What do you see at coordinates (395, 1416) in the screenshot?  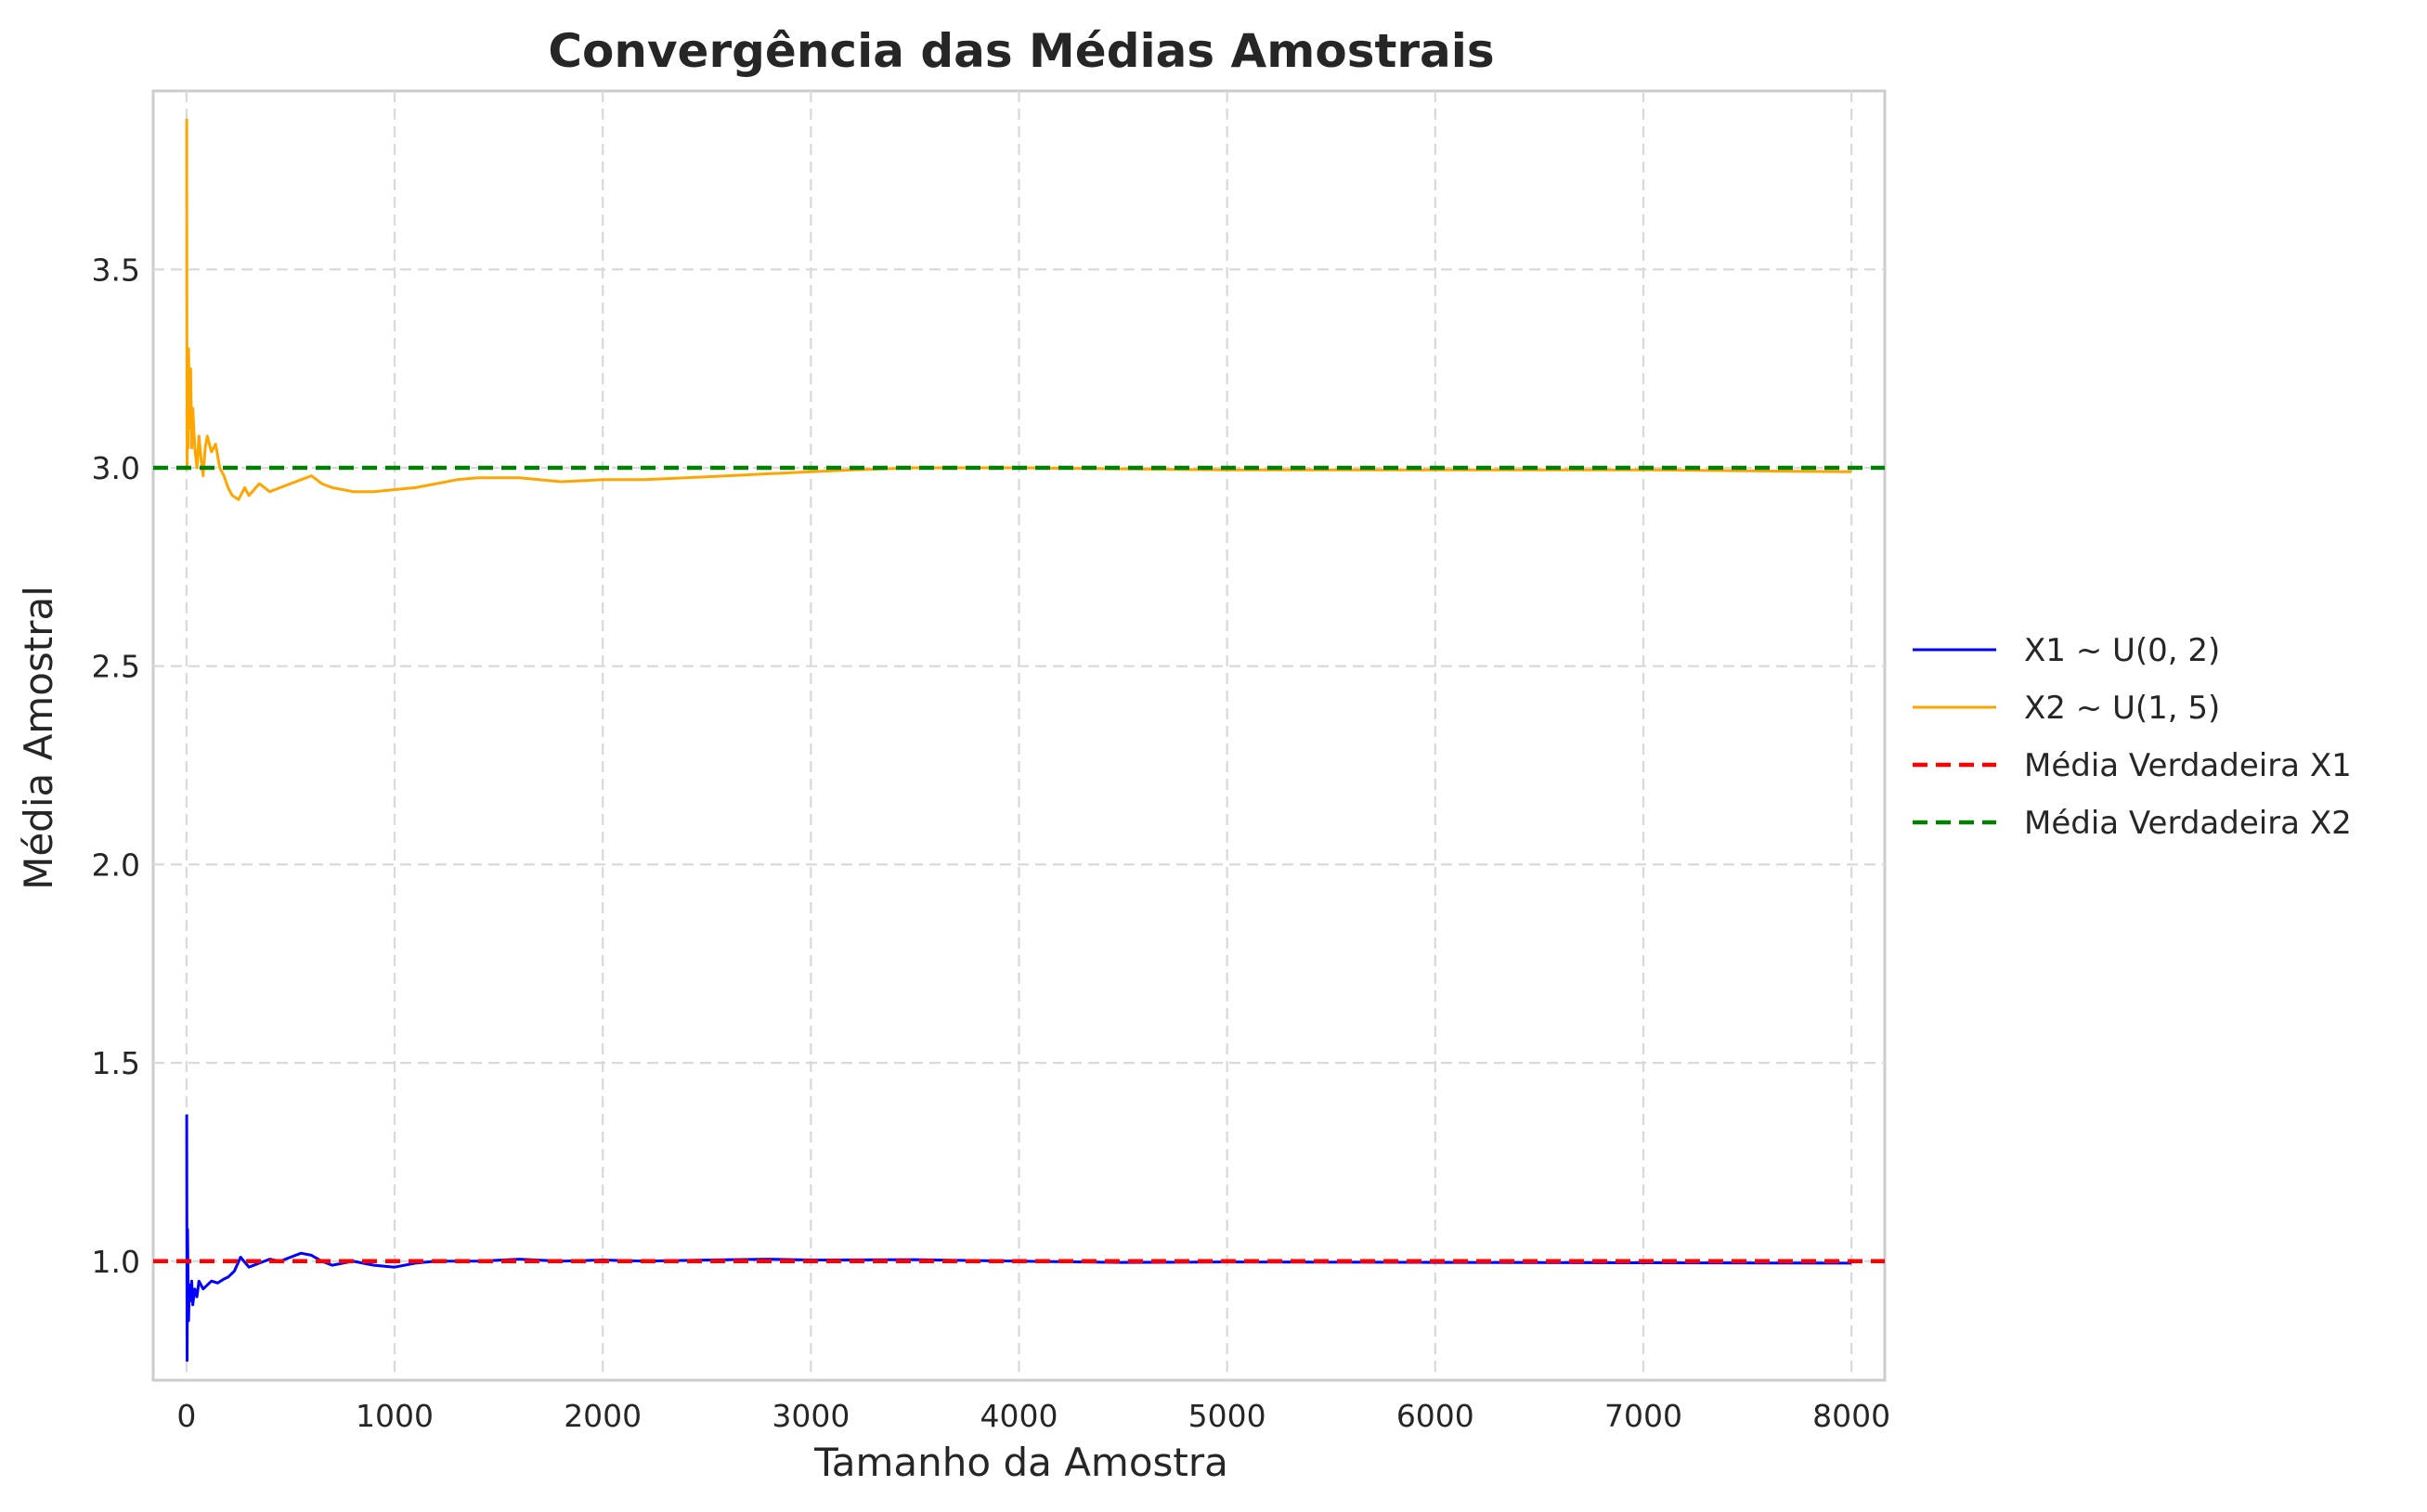 I see `x-tick-label: 1000` at bounding box center [395, 1416].